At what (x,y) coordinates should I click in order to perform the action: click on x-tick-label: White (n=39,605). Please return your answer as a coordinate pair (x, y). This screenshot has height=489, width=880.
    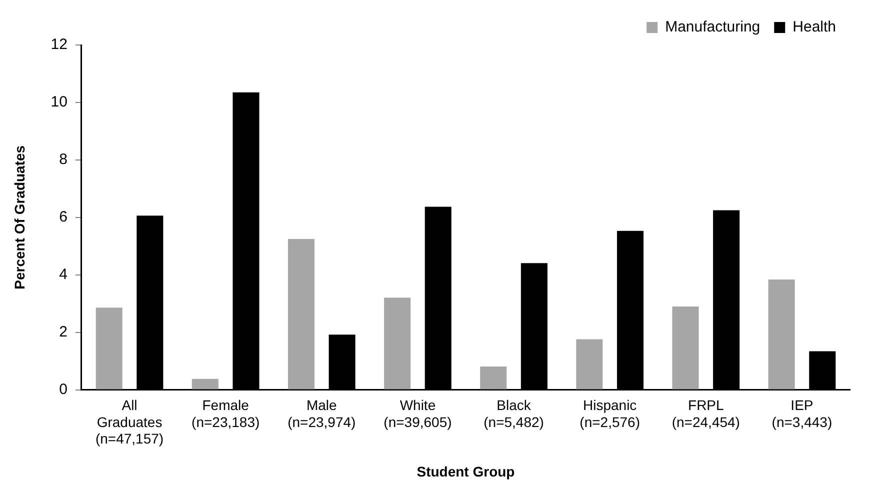
    Looking at the image, I should click on (418, 413).